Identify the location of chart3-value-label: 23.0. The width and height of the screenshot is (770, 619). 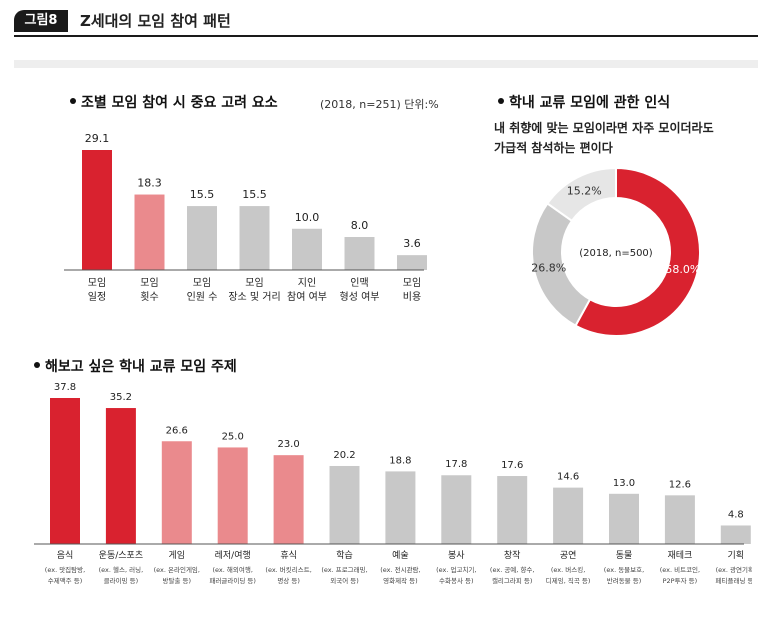
(288, 444).